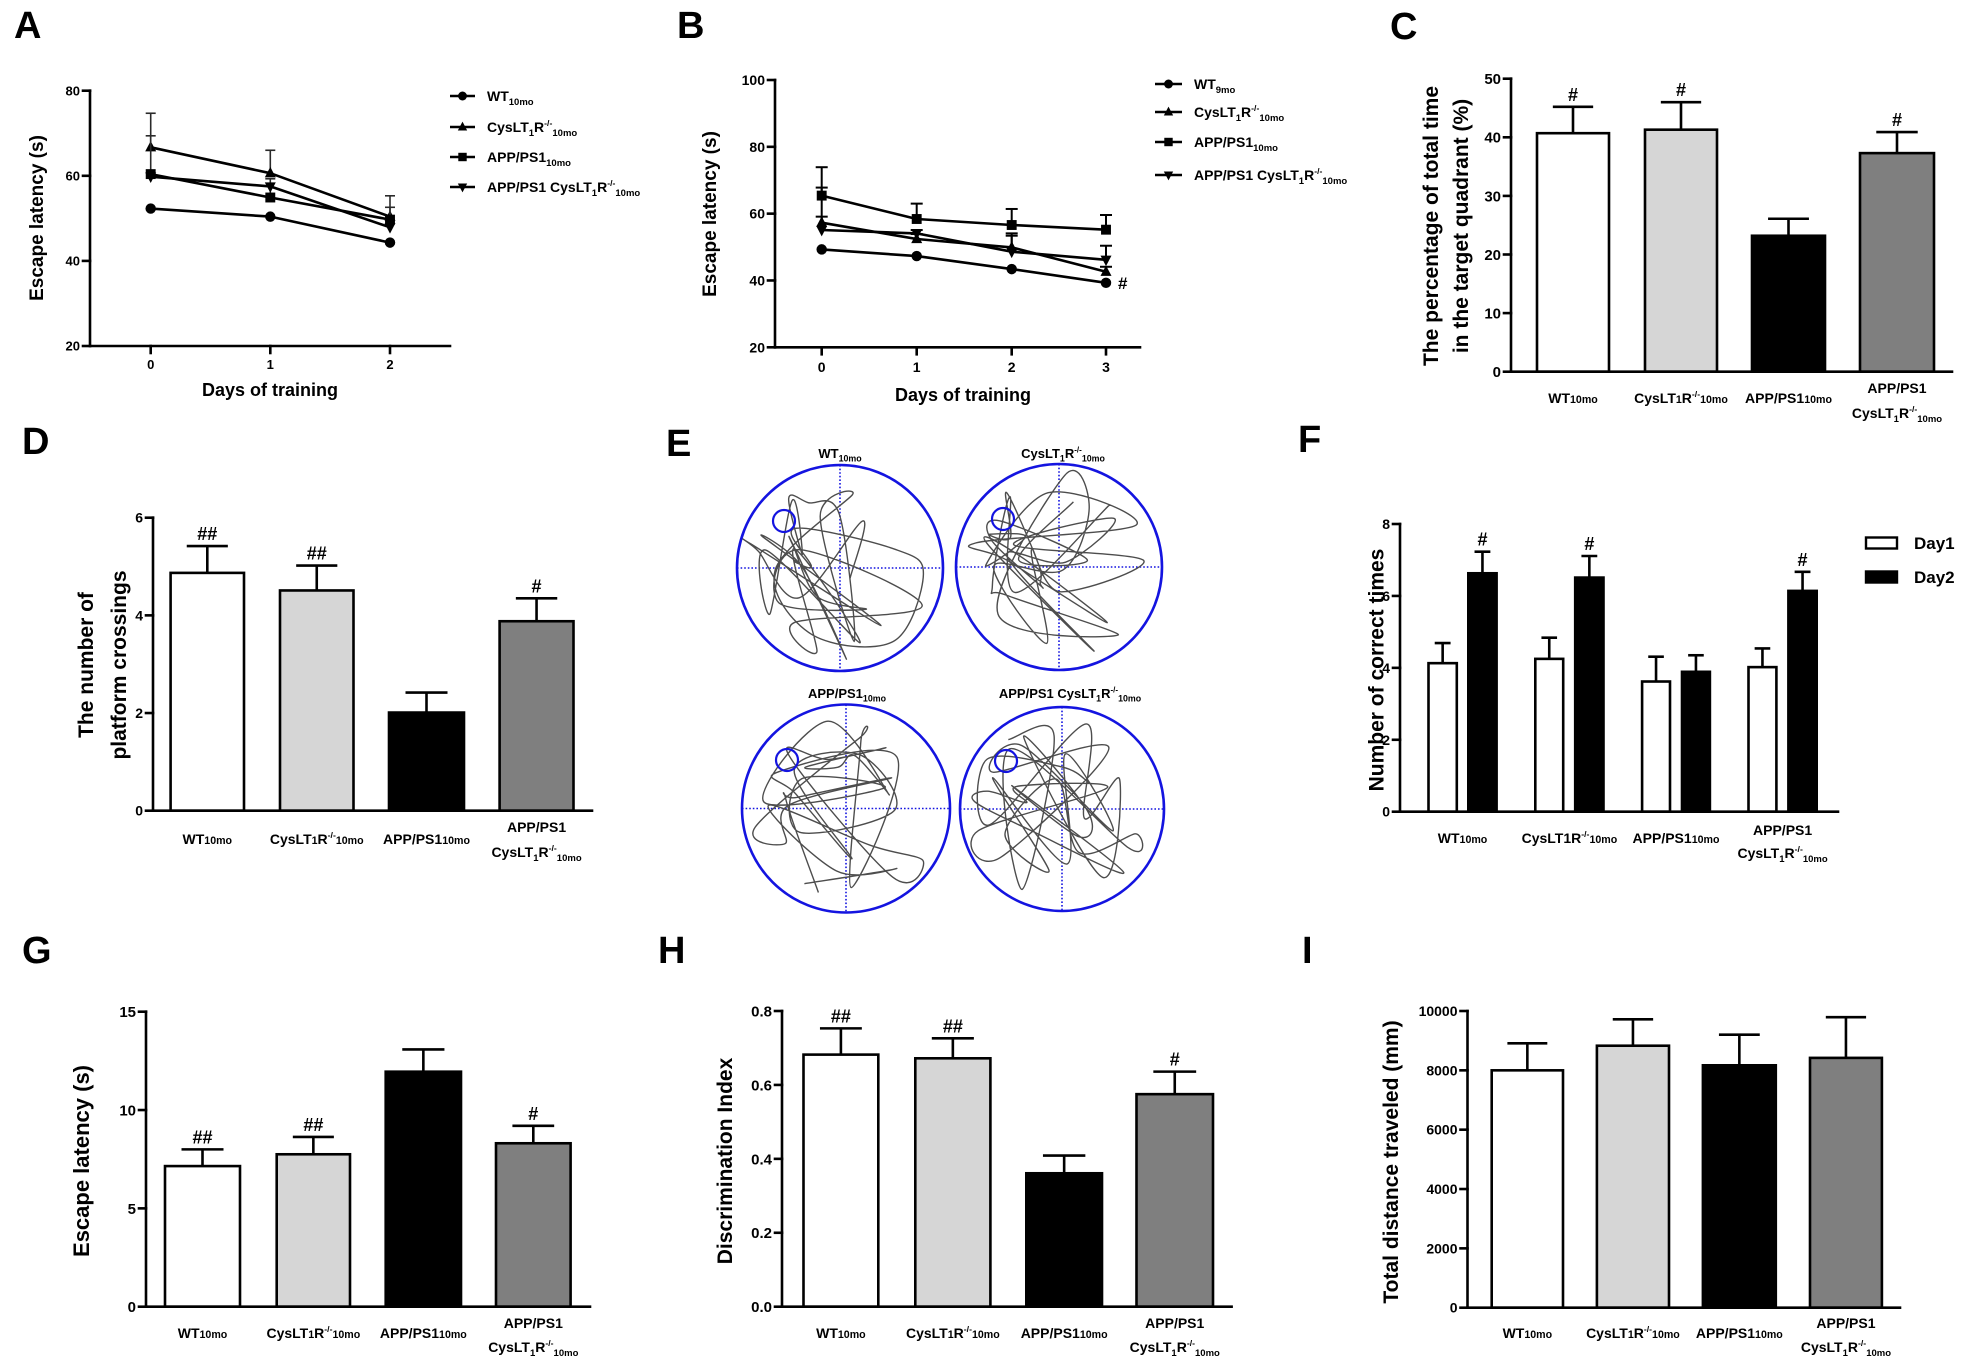  Describe the element at coordinates (1934, 543) in the screenshot. I see `legend-label: Day1` at that location.